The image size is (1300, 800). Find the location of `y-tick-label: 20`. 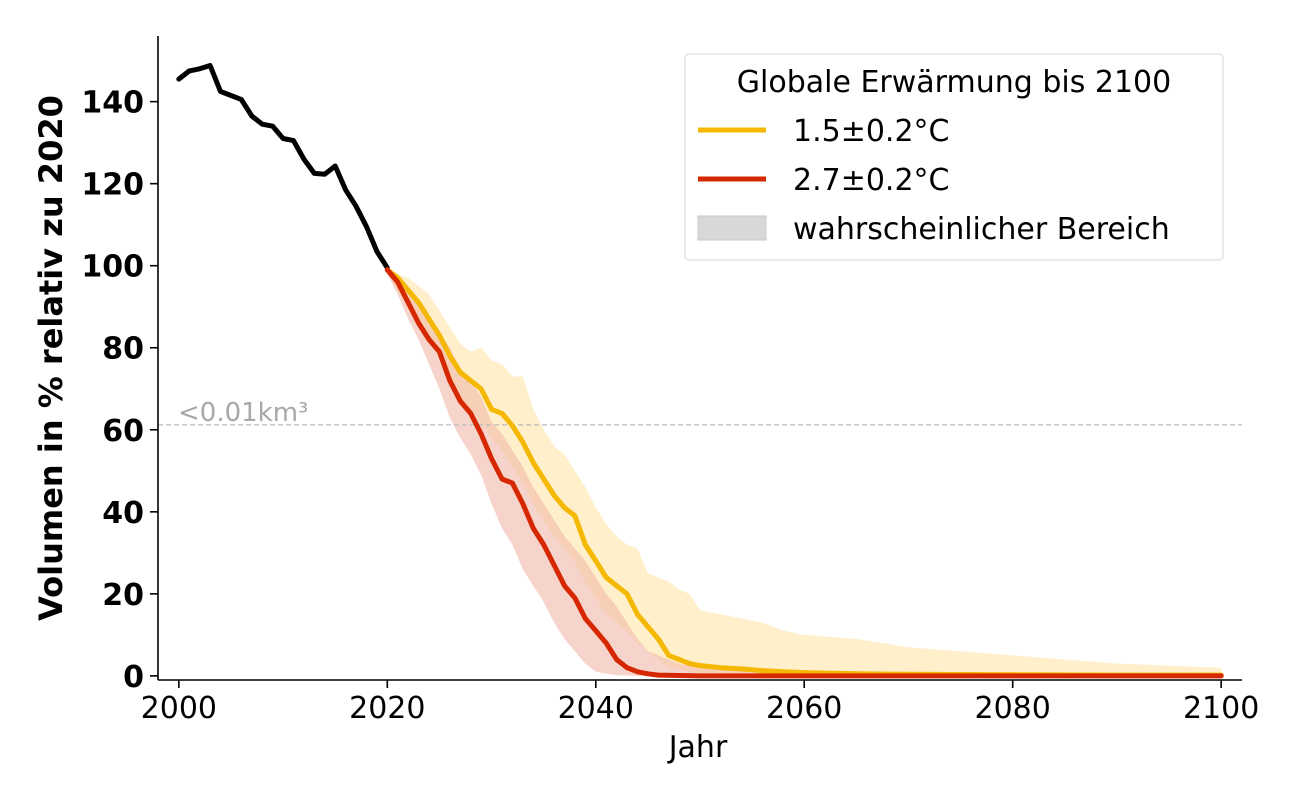

y-tick-label: 20 is located at coordinates (123, 595).